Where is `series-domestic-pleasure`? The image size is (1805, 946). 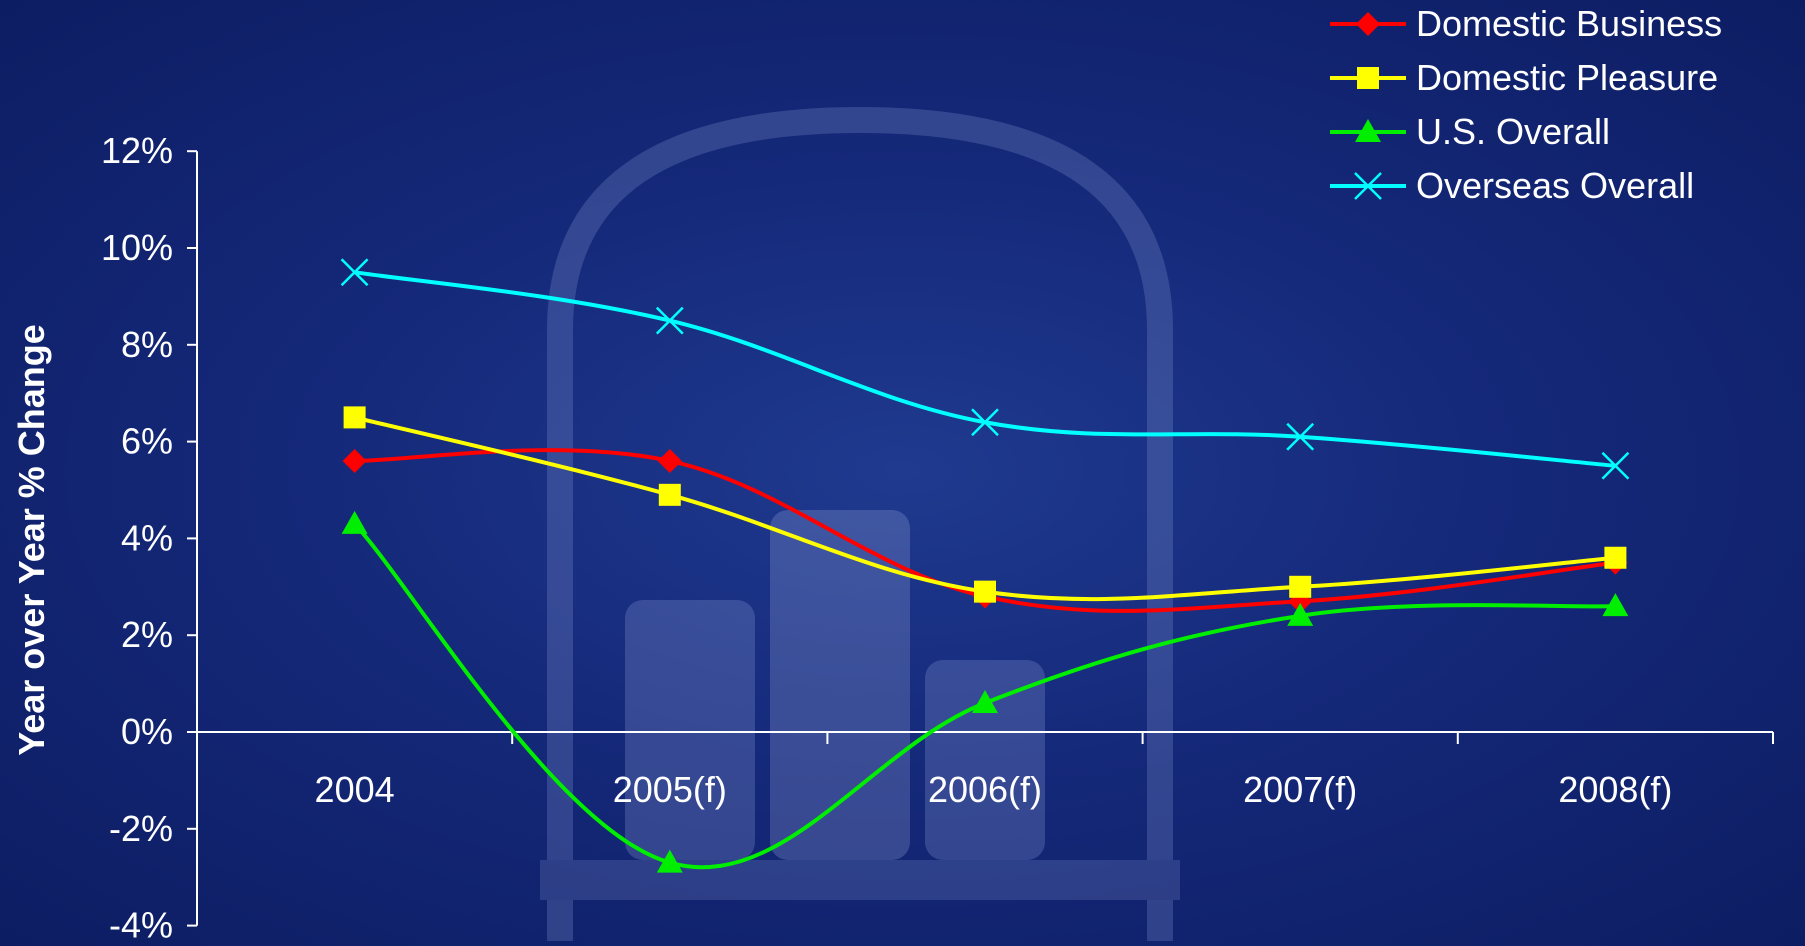
series-domestic-pleasure is located at coordinates (985, 504).